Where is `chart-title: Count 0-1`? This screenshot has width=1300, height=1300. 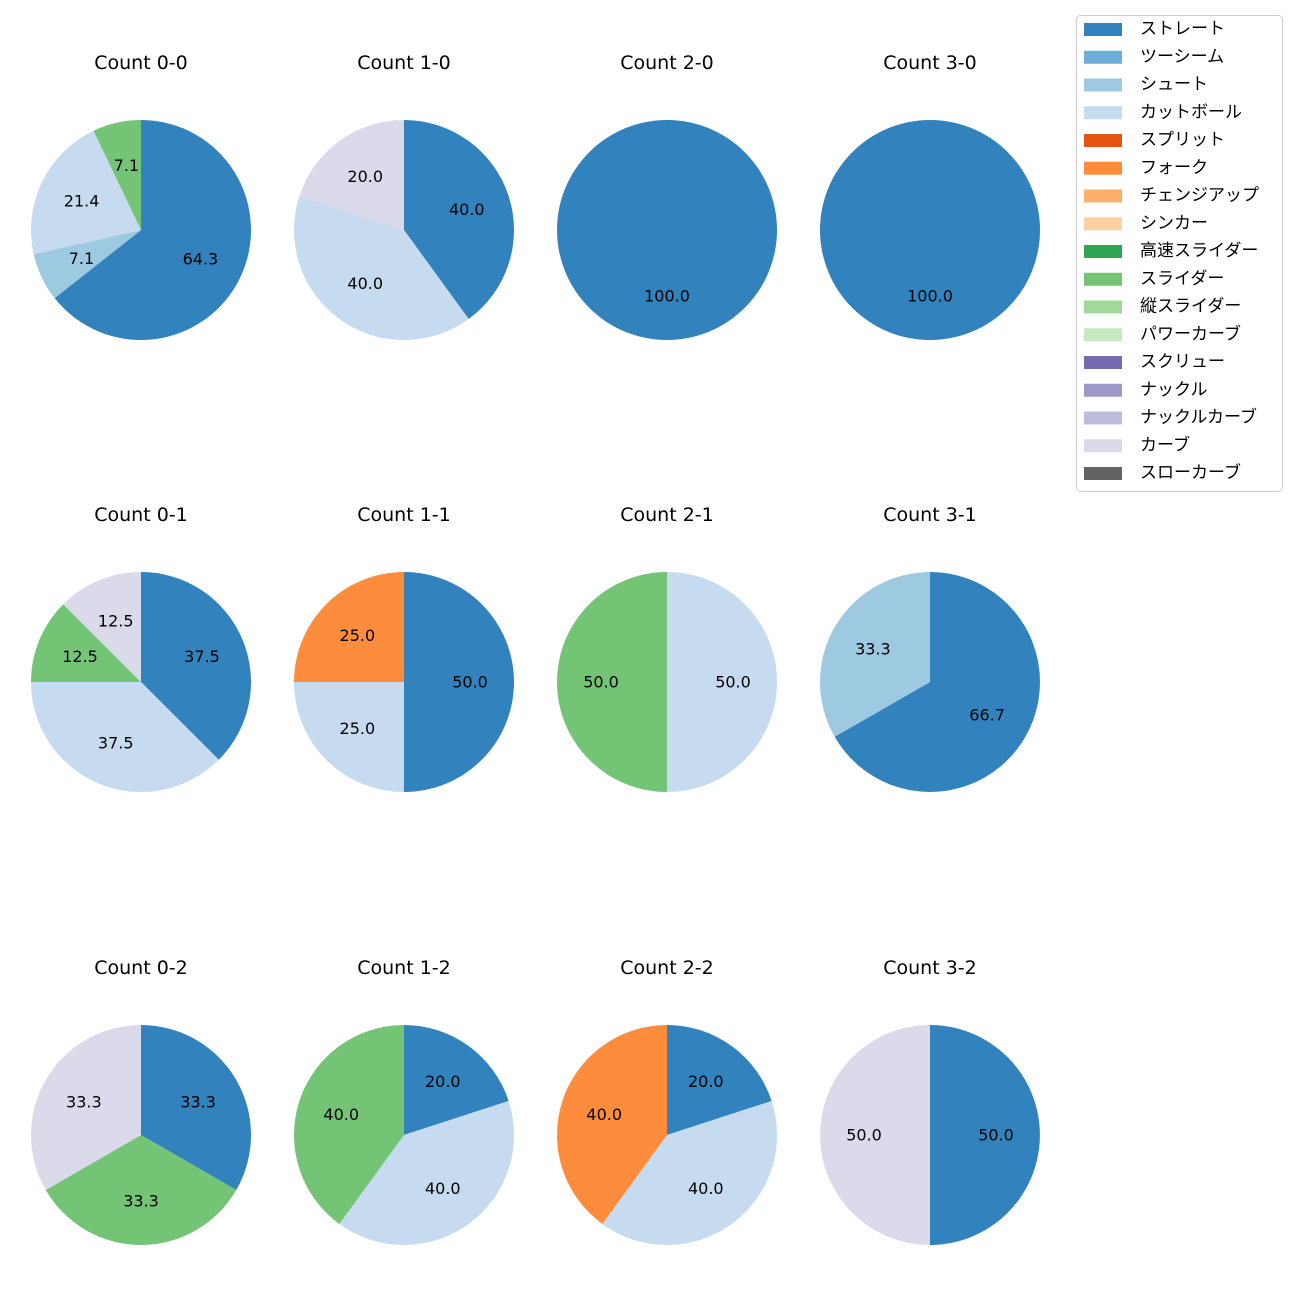 chart-title: Count 0-1 is located at coordinates (141, 515).